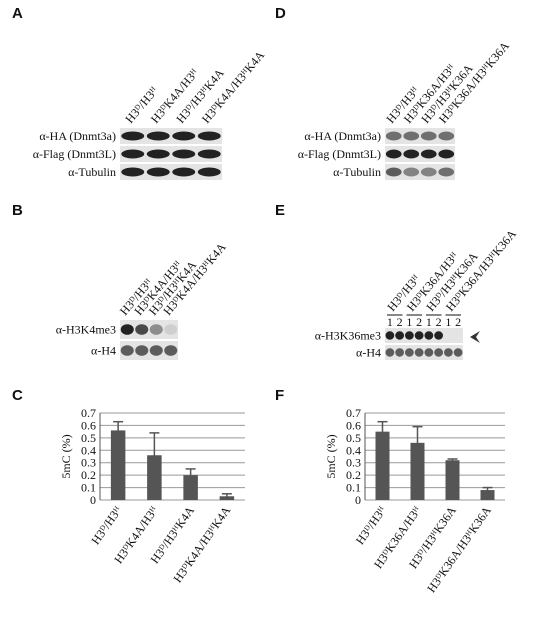  Describe the element at coordinates (353, 450) in the screenshot. I see `y-tick-label: 0.4` at that location.